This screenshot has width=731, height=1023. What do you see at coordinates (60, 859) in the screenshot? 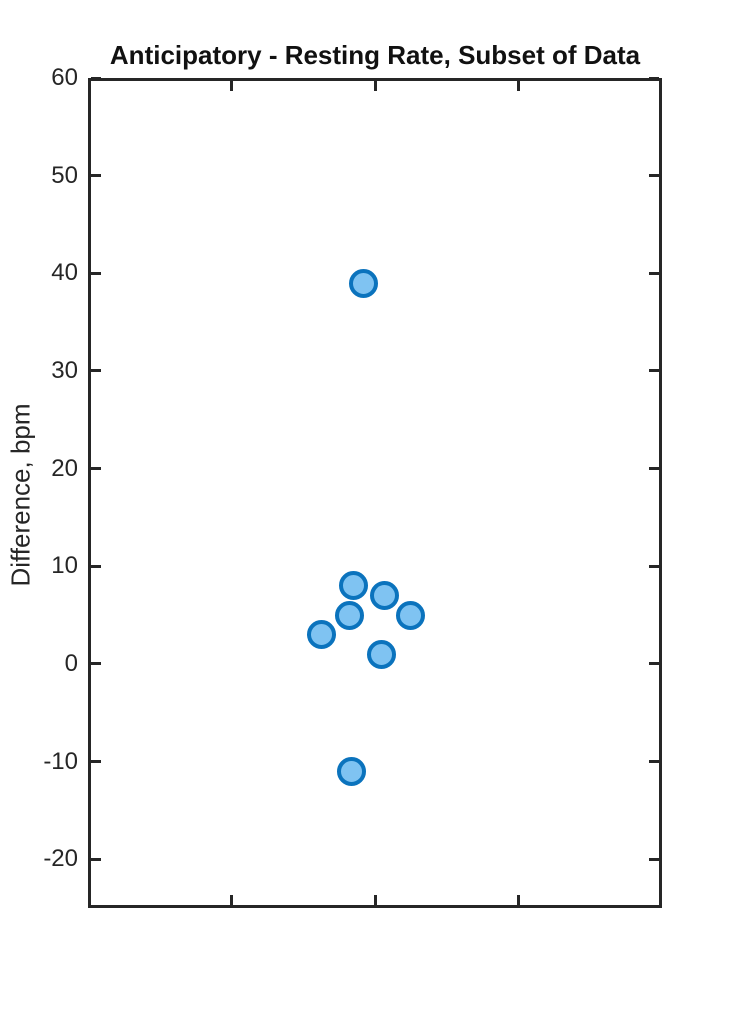
I see `y-tick-label: -20` at bounding box center [60, 859].